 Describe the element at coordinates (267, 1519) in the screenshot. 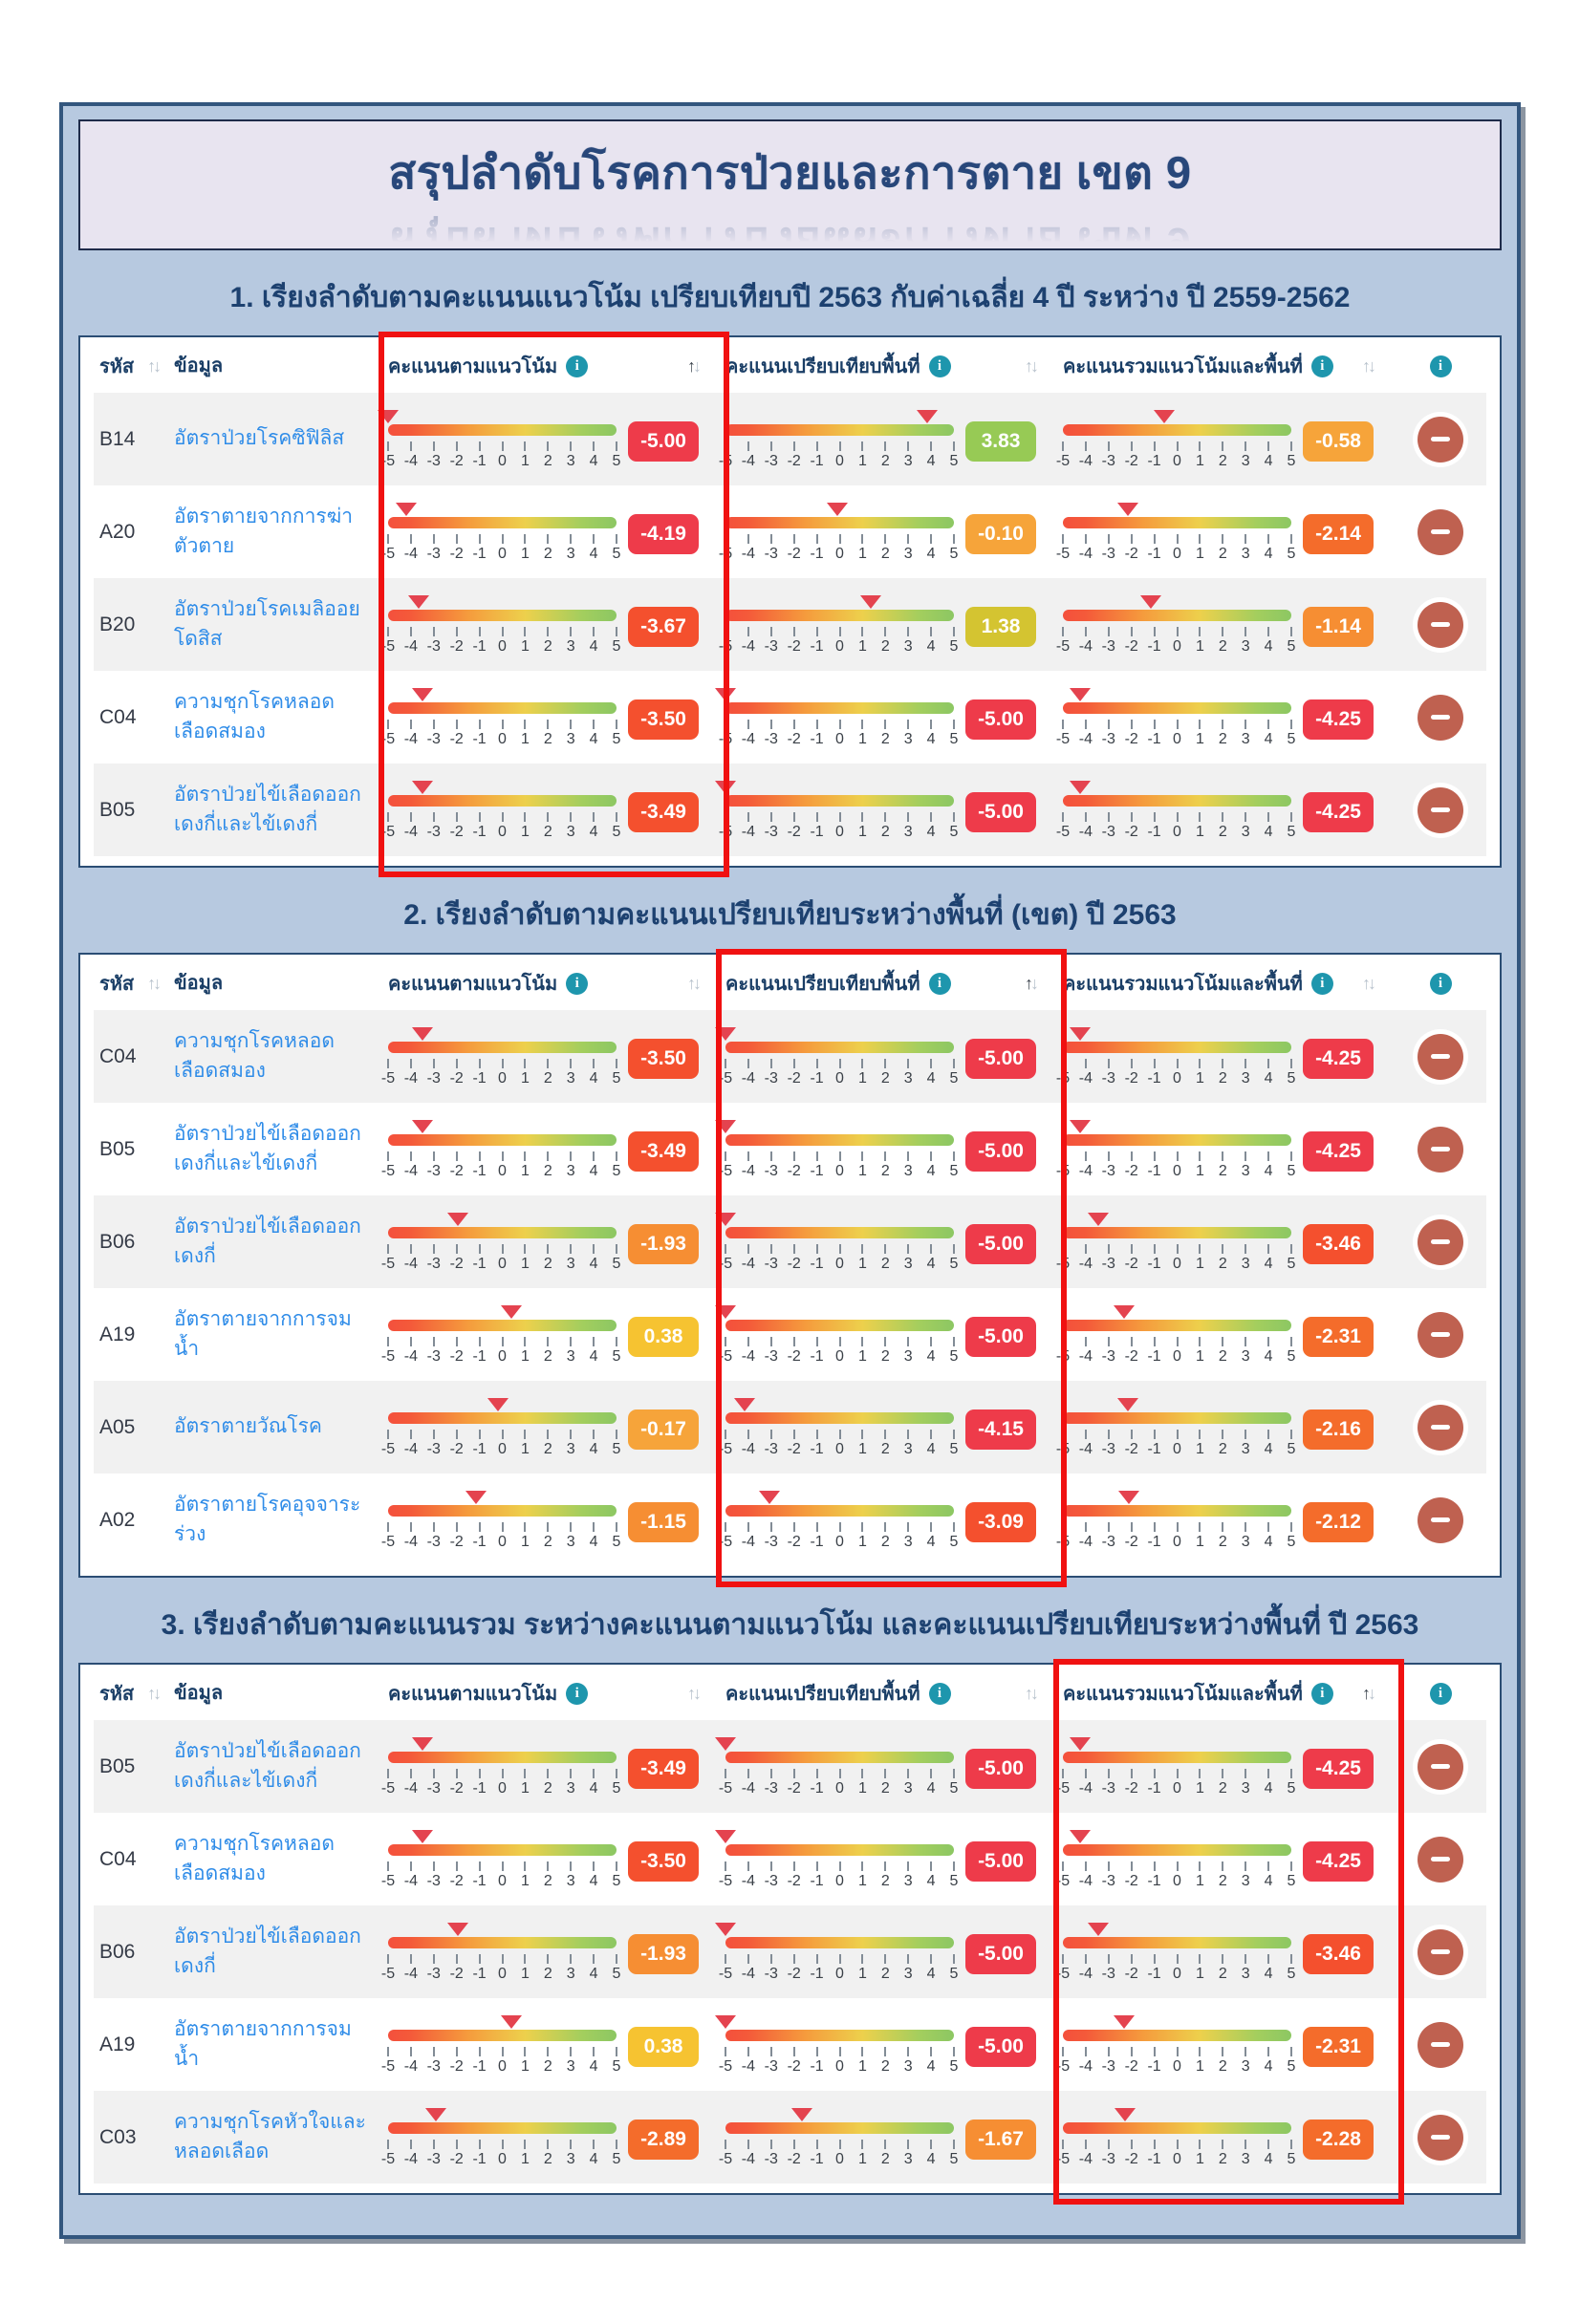

I see `row-data-link: อัตราตายโรคอุจจาระร่วง` at that location.